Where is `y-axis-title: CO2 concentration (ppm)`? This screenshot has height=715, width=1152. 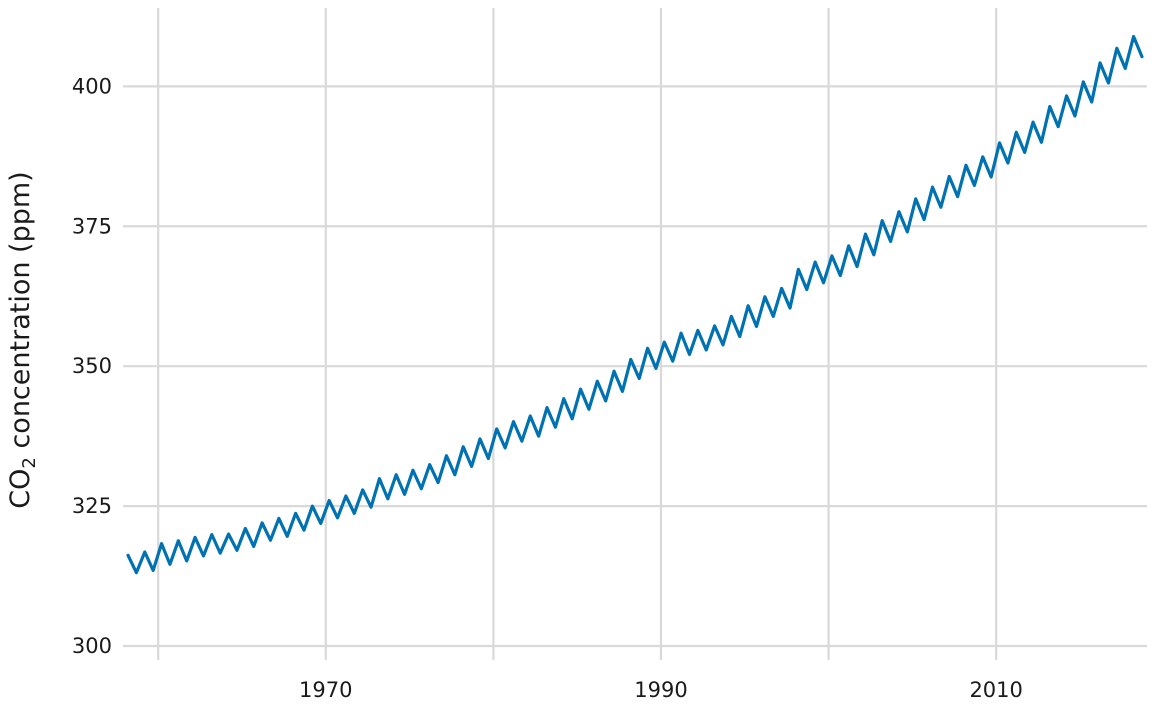
y-axis-title: CO2 concentration (ppm) is located at coordinates (22, 339).